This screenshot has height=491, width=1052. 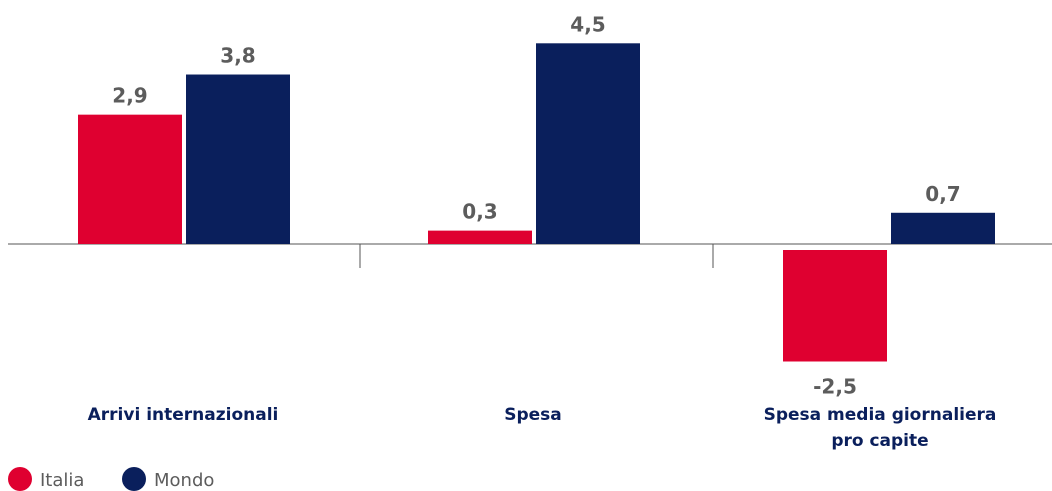 What do you see at coordinates (835, 387) in the screenshot?
I see `data-label-italia-3: -2,5` at bounding box center [835, 387].